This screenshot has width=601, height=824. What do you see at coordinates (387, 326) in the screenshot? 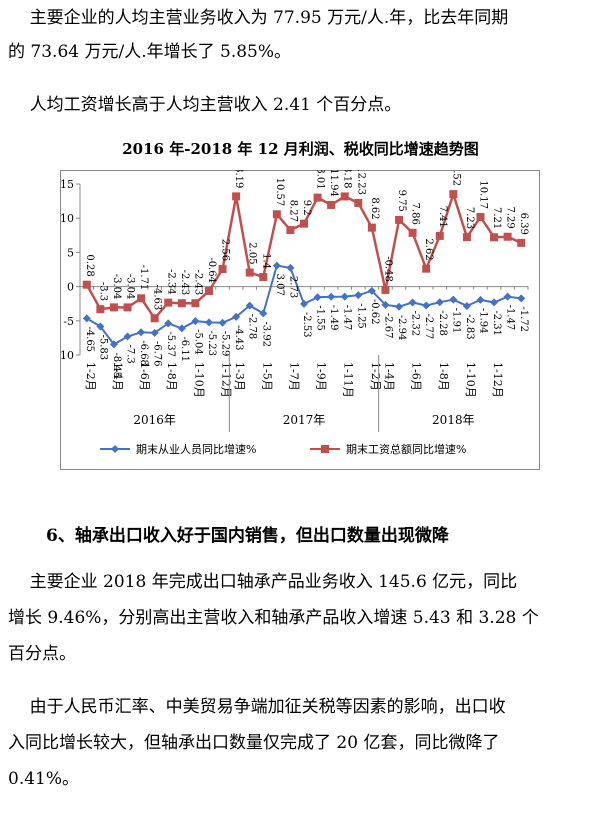
I see `data-label: -2.67` at bounding box center [387, 326].